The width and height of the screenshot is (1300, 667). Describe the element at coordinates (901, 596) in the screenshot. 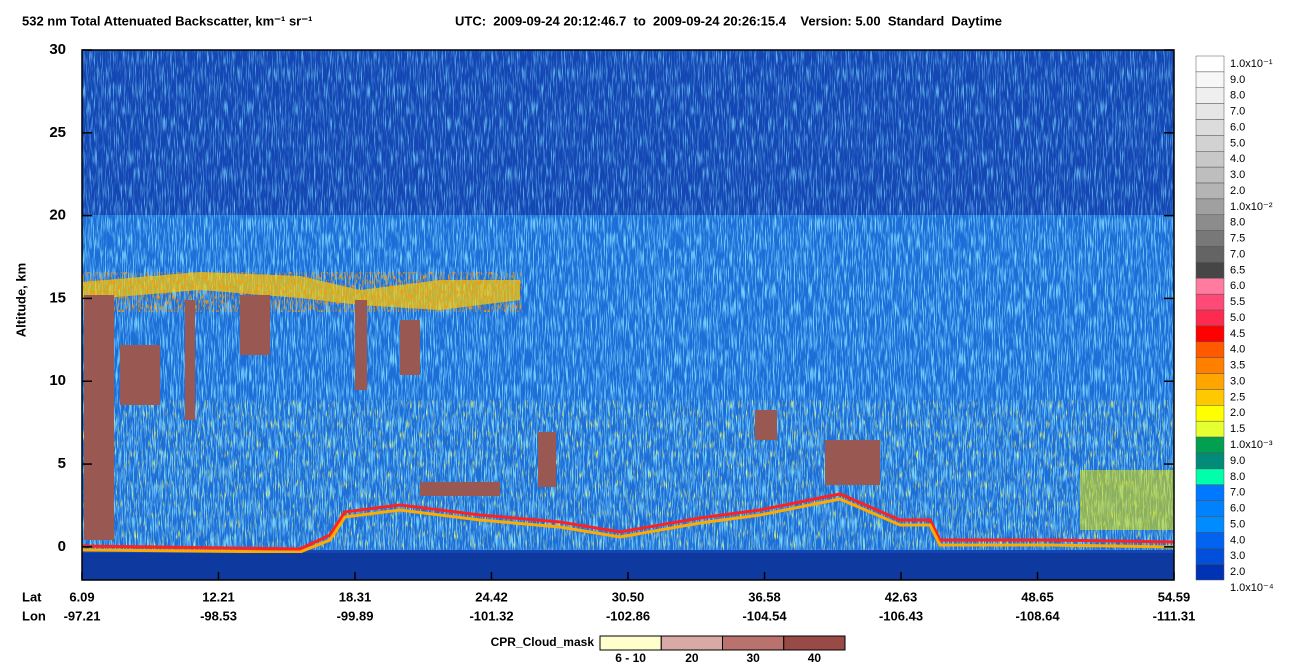

I see `x-tick-label: 42.63` at that location.